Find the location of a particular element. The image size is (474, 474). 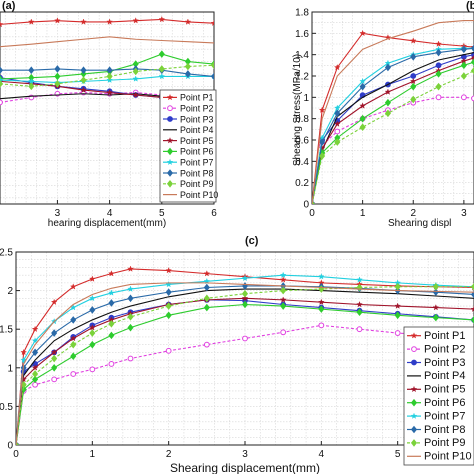

y-axis-label: Shearing Stress(MPa/10) is located at coordinates (297, 110).